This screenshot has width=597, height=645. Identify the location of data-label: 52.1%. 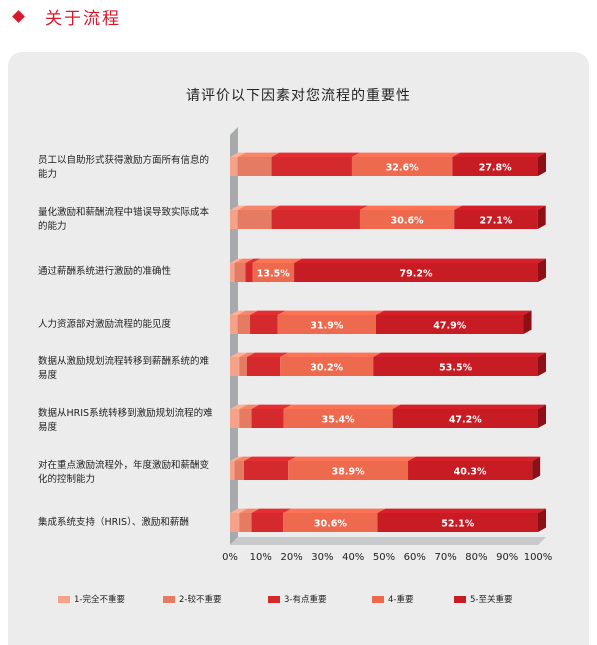
(457, 524).